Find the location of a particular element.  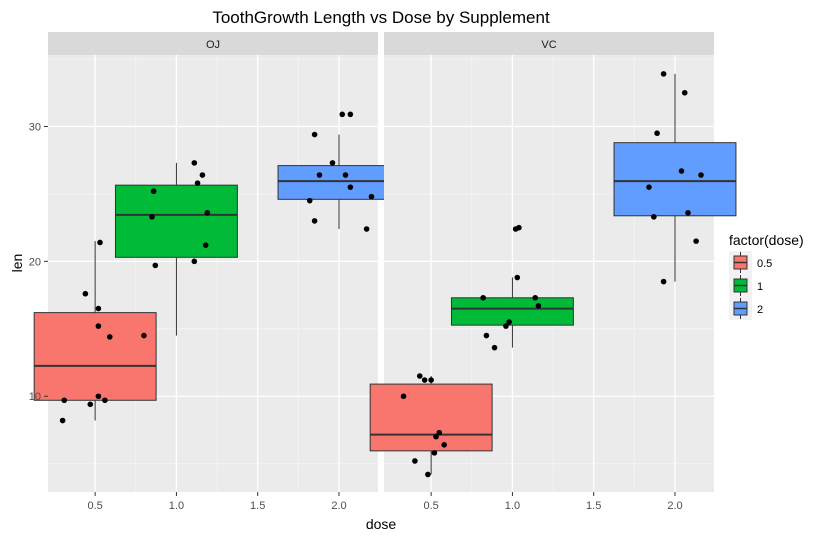

x-axis-title: dose is located at coordinates (381, 524).